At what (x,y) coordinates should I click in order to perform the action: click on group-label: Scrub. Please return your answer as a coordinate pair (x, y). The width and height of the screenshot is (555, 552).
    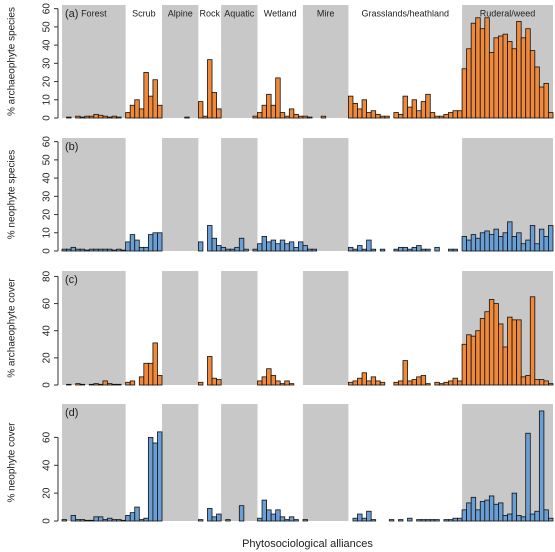
    Looking at the image, I should click on (144, 13).